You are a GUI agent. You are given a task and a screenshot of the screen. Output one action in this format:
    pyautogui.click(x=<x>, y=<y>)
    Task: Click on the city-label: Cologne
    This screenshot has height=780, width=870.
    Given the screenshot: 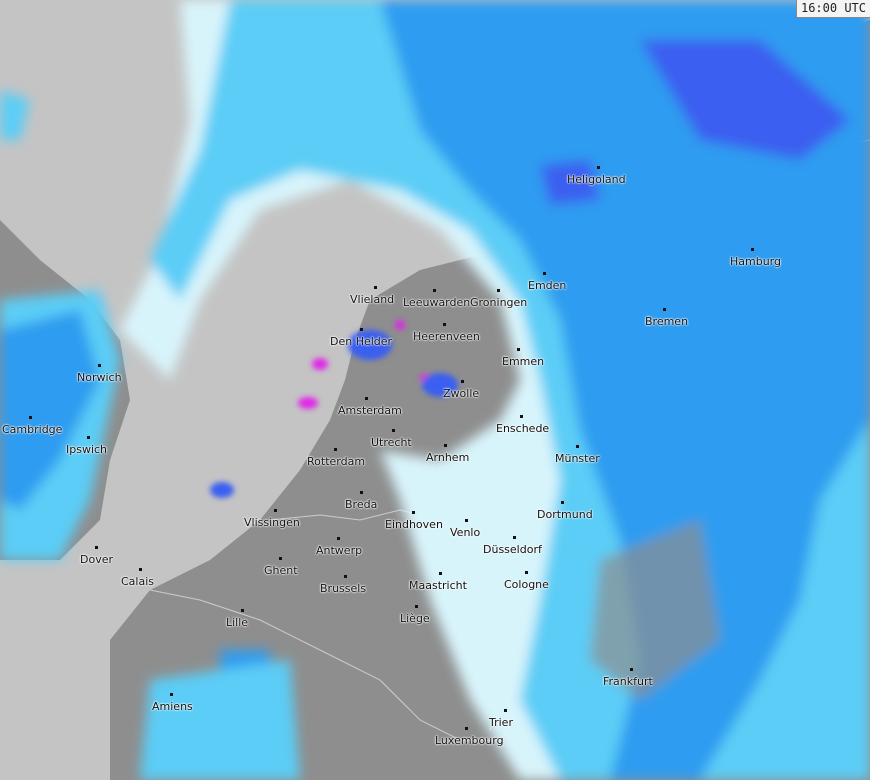 What is the action you would take?
    pyautogui.click(x=526, y=584)
    